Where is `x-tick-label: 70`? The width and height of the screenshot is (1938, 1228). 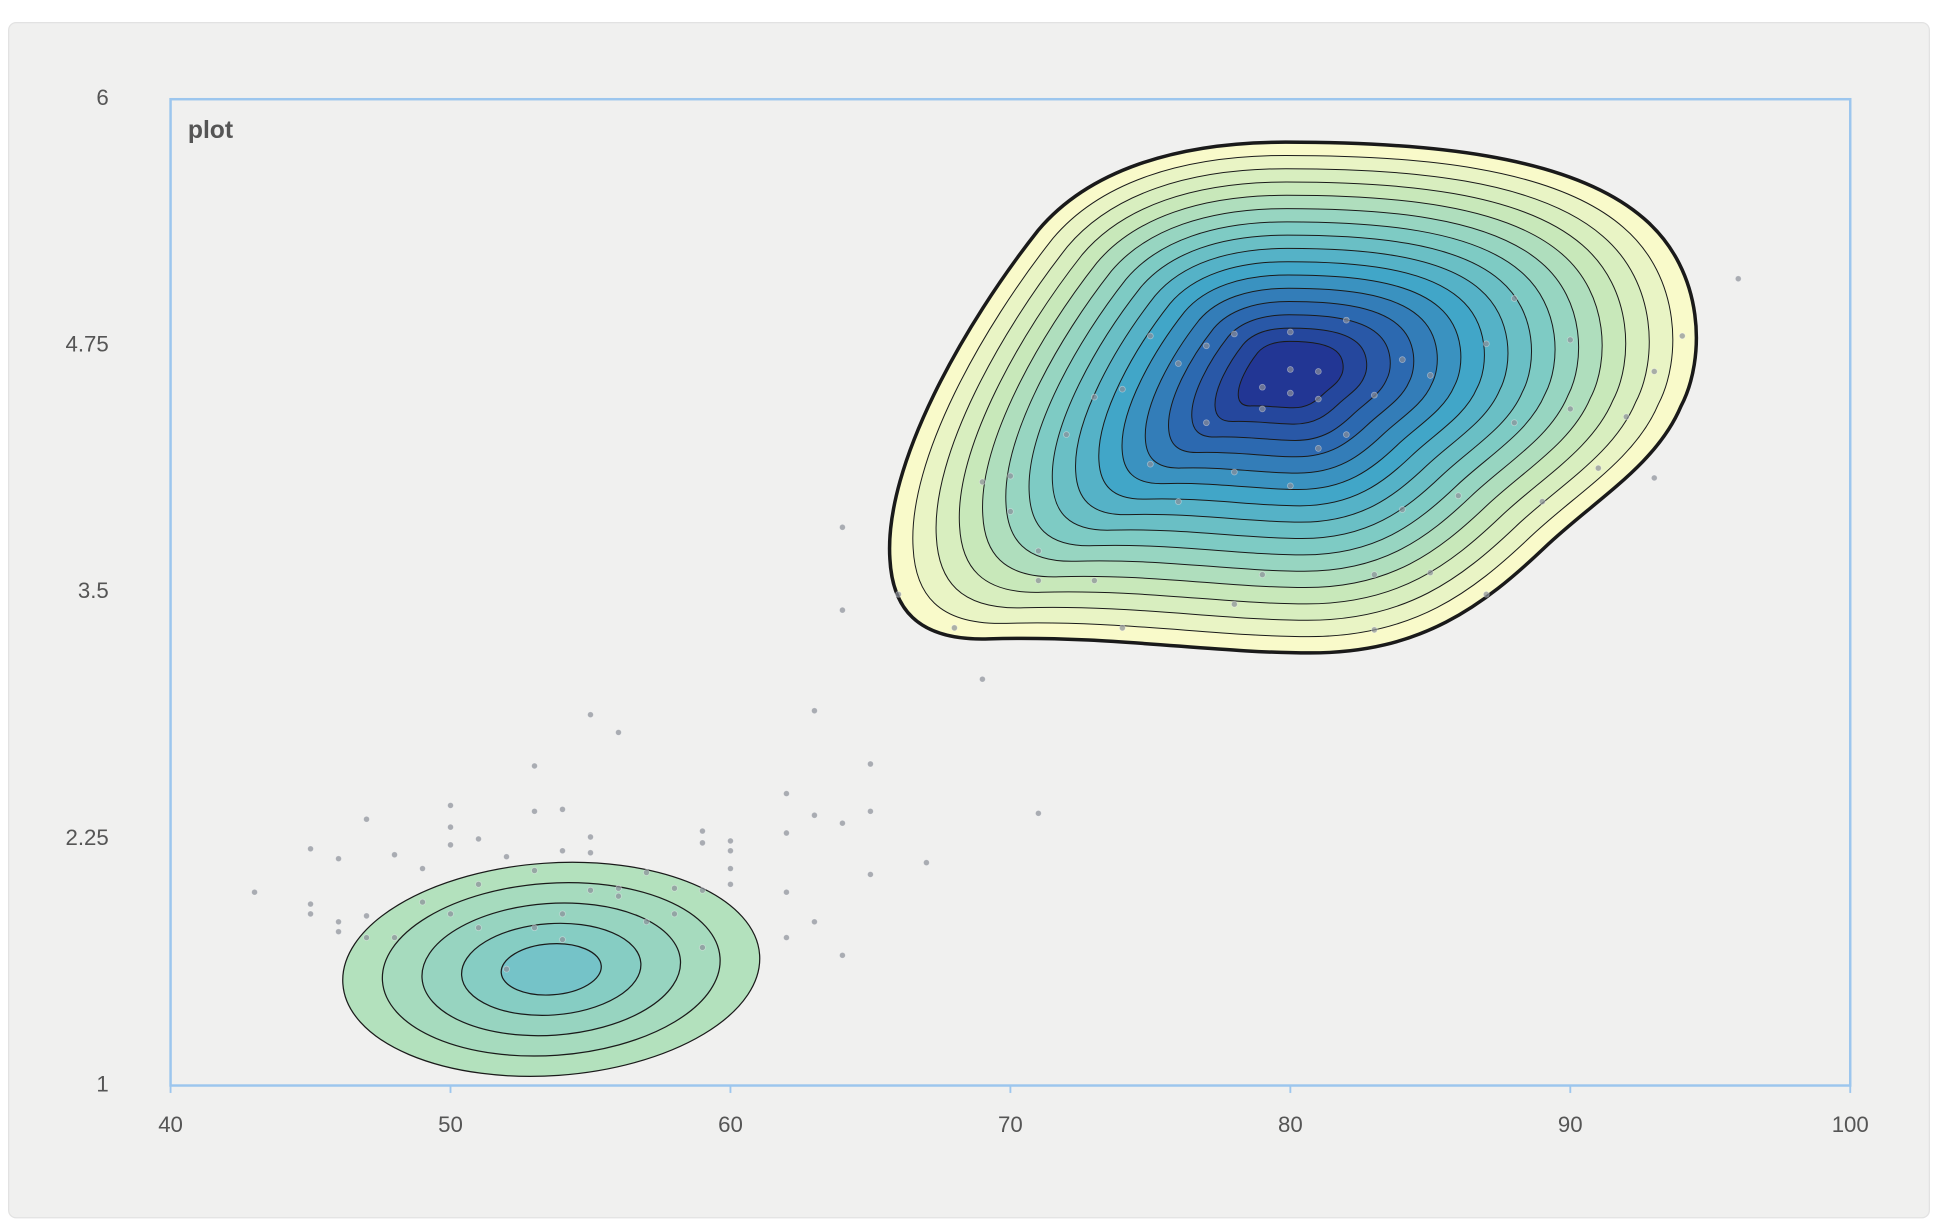 x-tick-label: 70 is located at coordinates (1010, 1124).